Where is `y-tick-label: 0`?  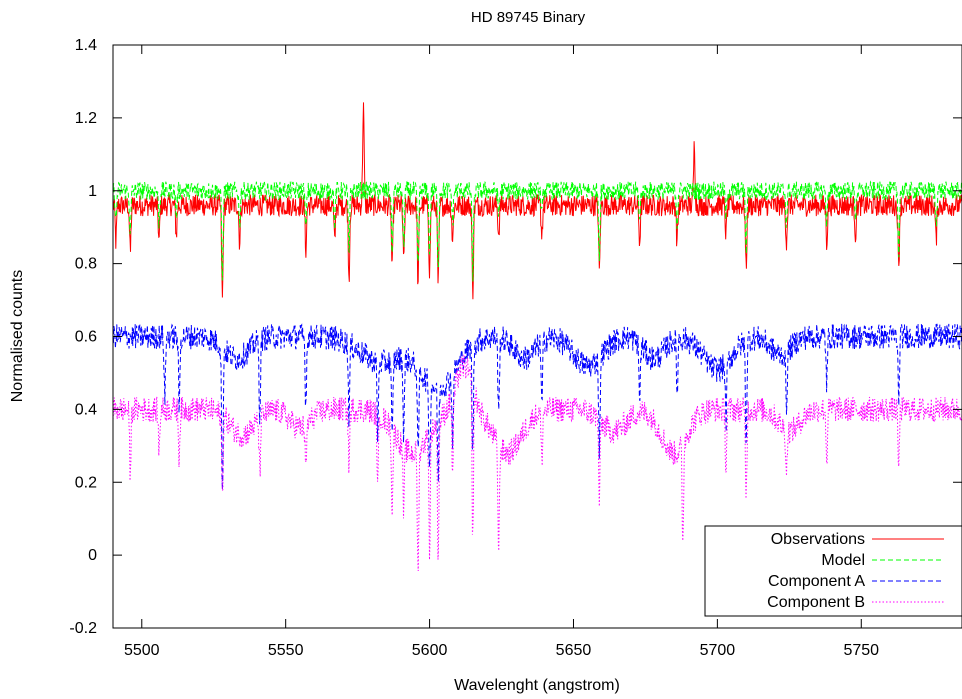
y-tick-label: 0 is located at coordinates (92, 555).